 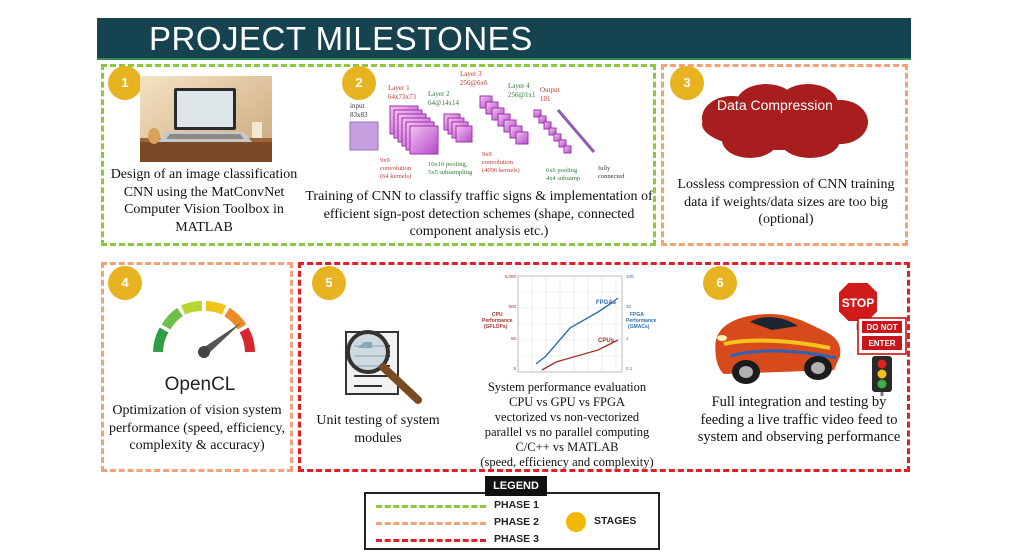 I want to click on layer2-label: Layer 2 64@14x14, so click(x=443, y=98).